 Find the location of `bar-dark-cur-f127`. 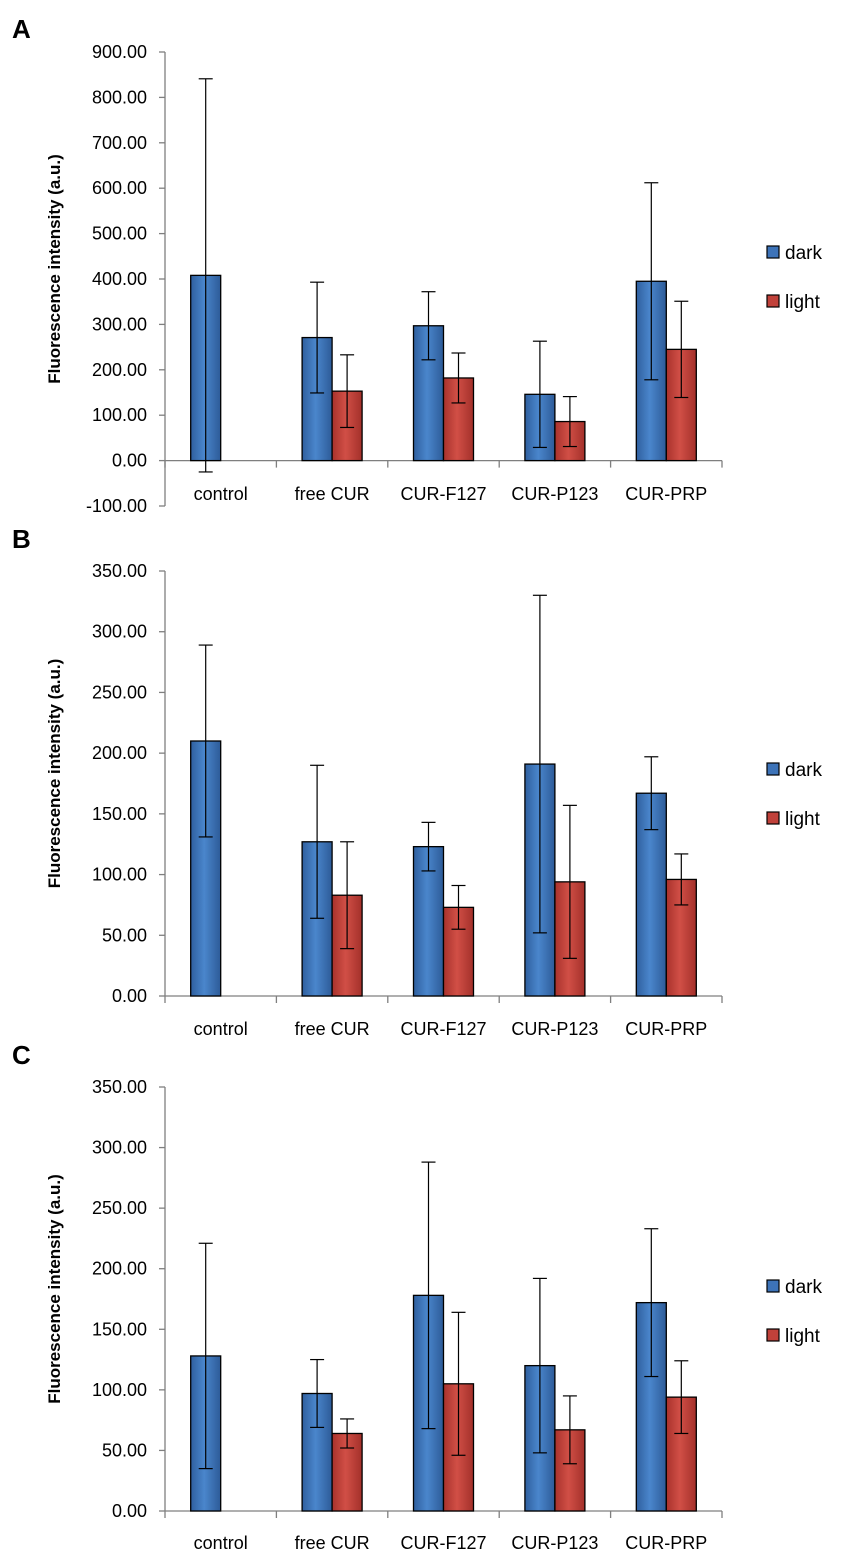

bar-dark-cur-f127 is located at coordinates (428, 921).